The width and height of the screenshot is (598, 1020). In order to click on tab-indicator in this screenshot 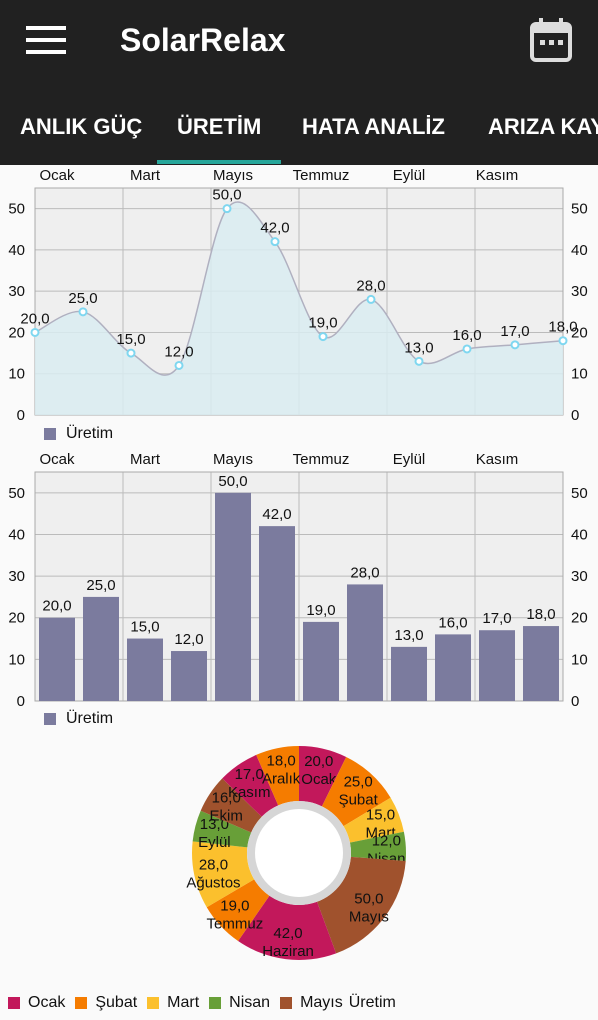, I will do `click(219, 162)`.